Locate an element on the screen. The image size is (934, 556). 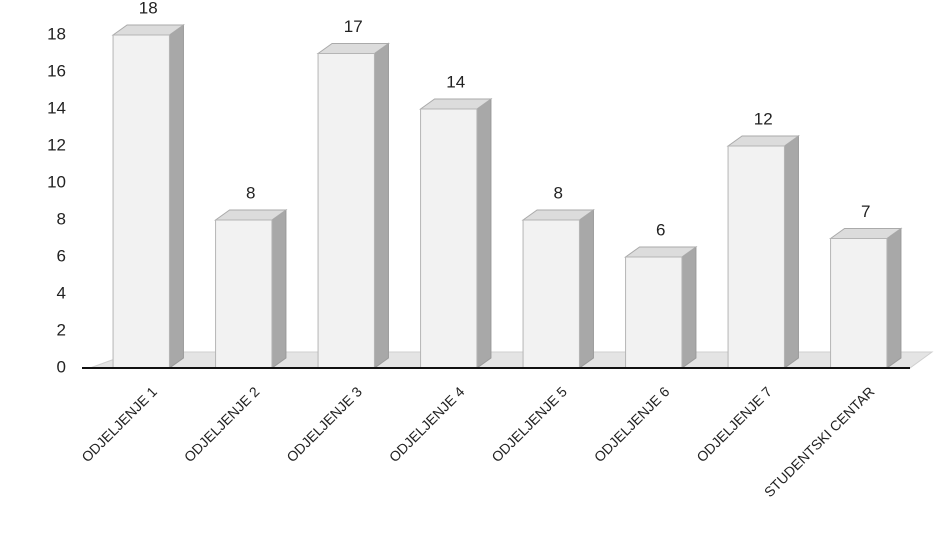
data-label: 18 is located at coordinates (148, 8).